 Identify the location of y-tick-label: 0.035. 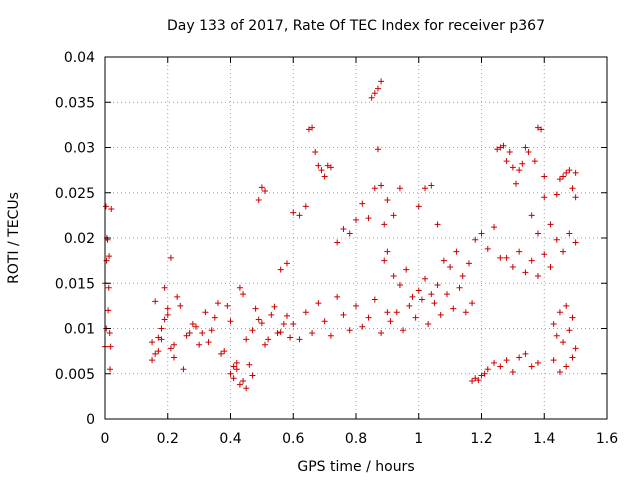
(75, 103).